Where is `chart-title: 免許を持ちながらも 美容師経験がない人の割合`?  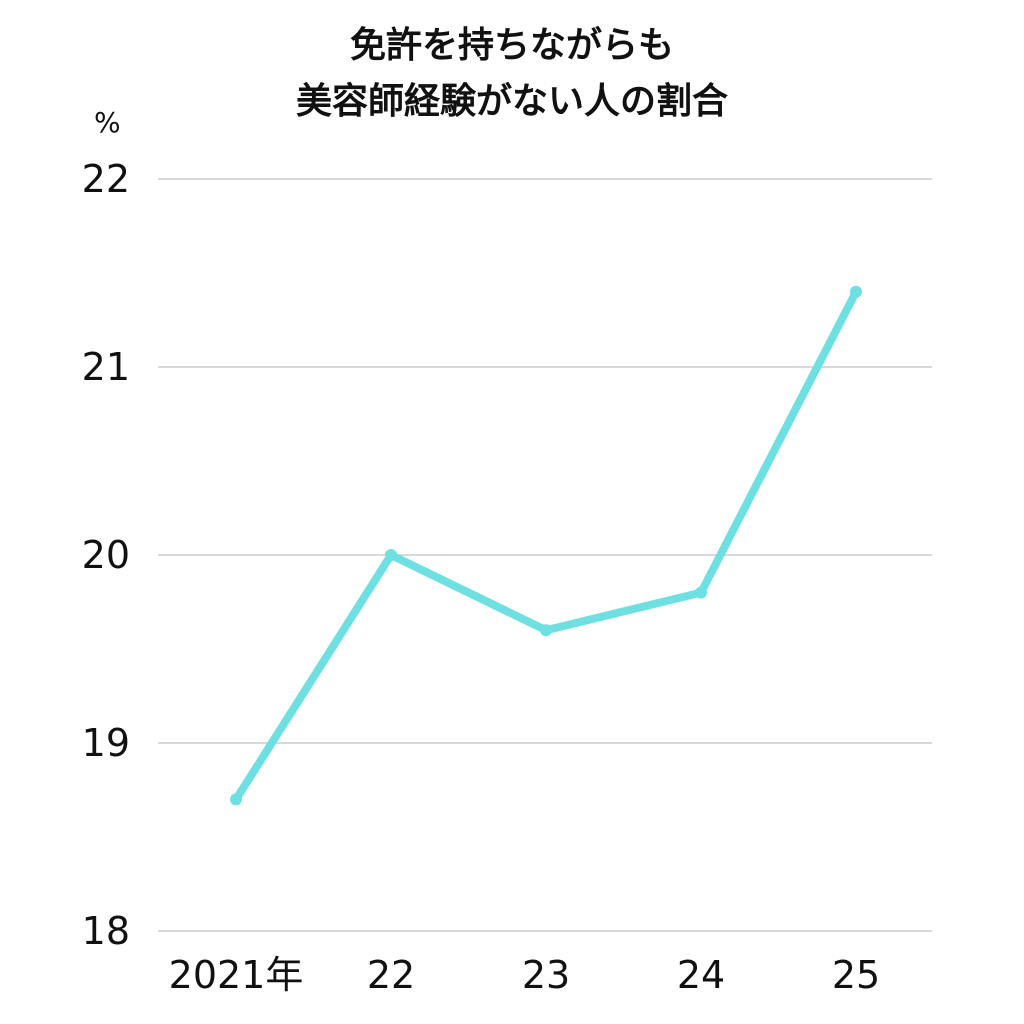 chart-title: 免許を持ちながらも 美容師経験がない人の割合 is located at coordinates (512, 74).